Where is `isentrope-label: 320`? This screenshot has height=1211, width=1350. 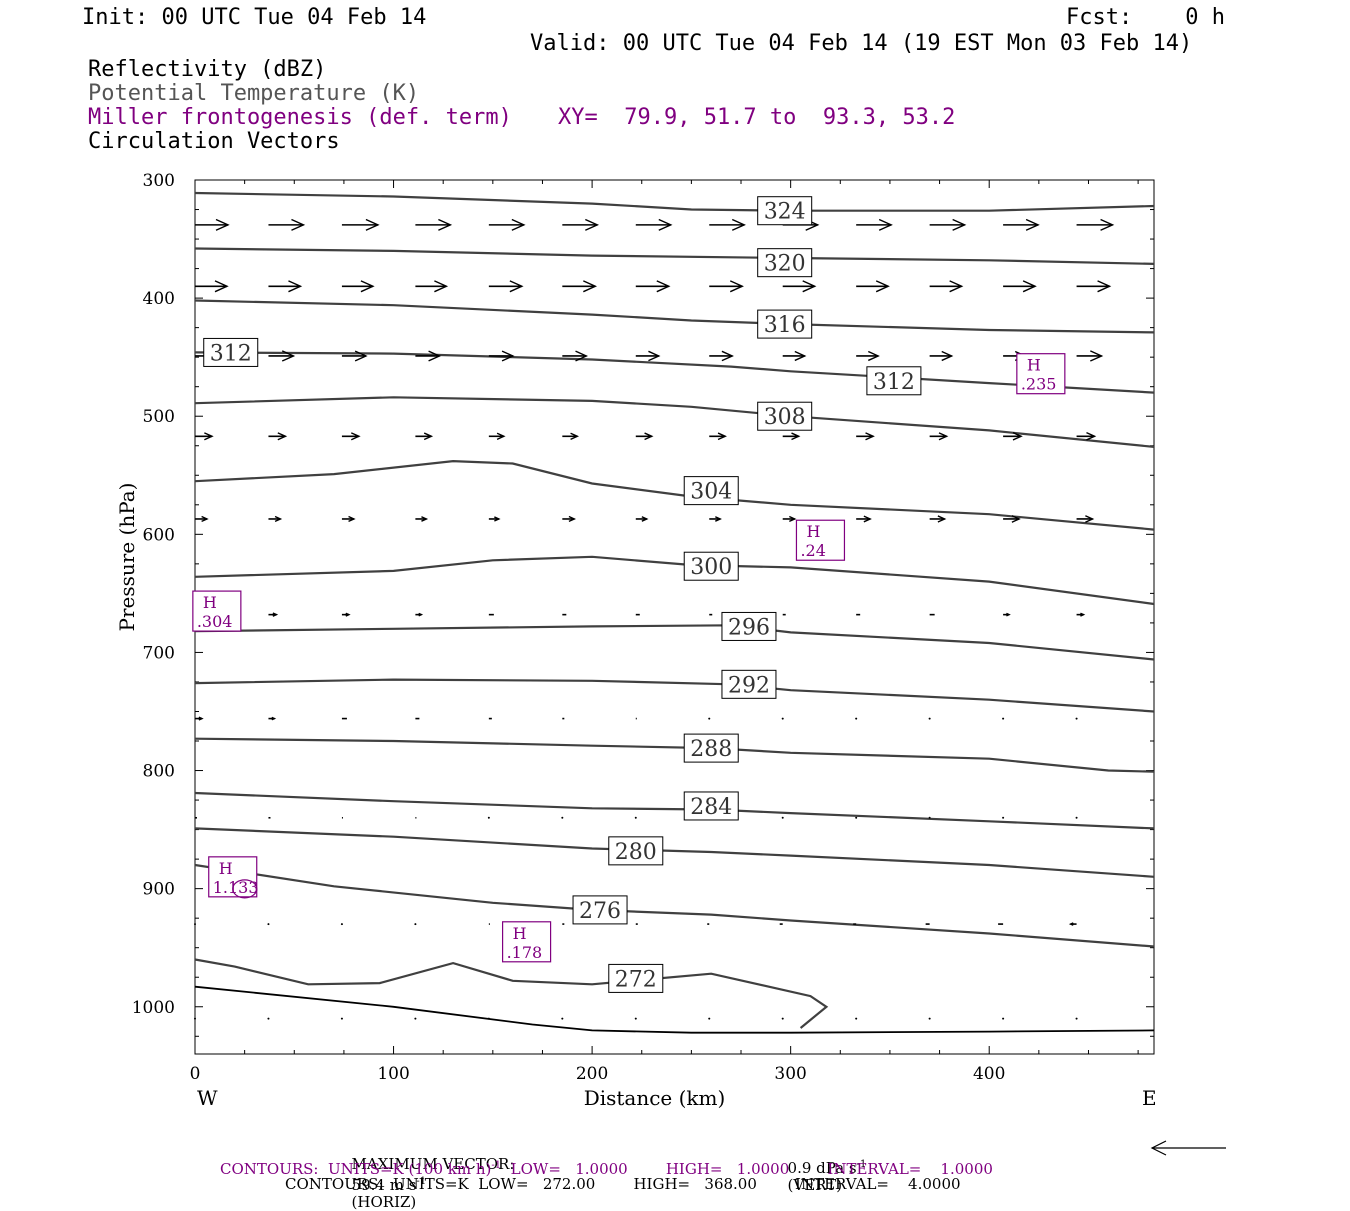
isentrope-label: 320 is located at coordinates (785, 264).